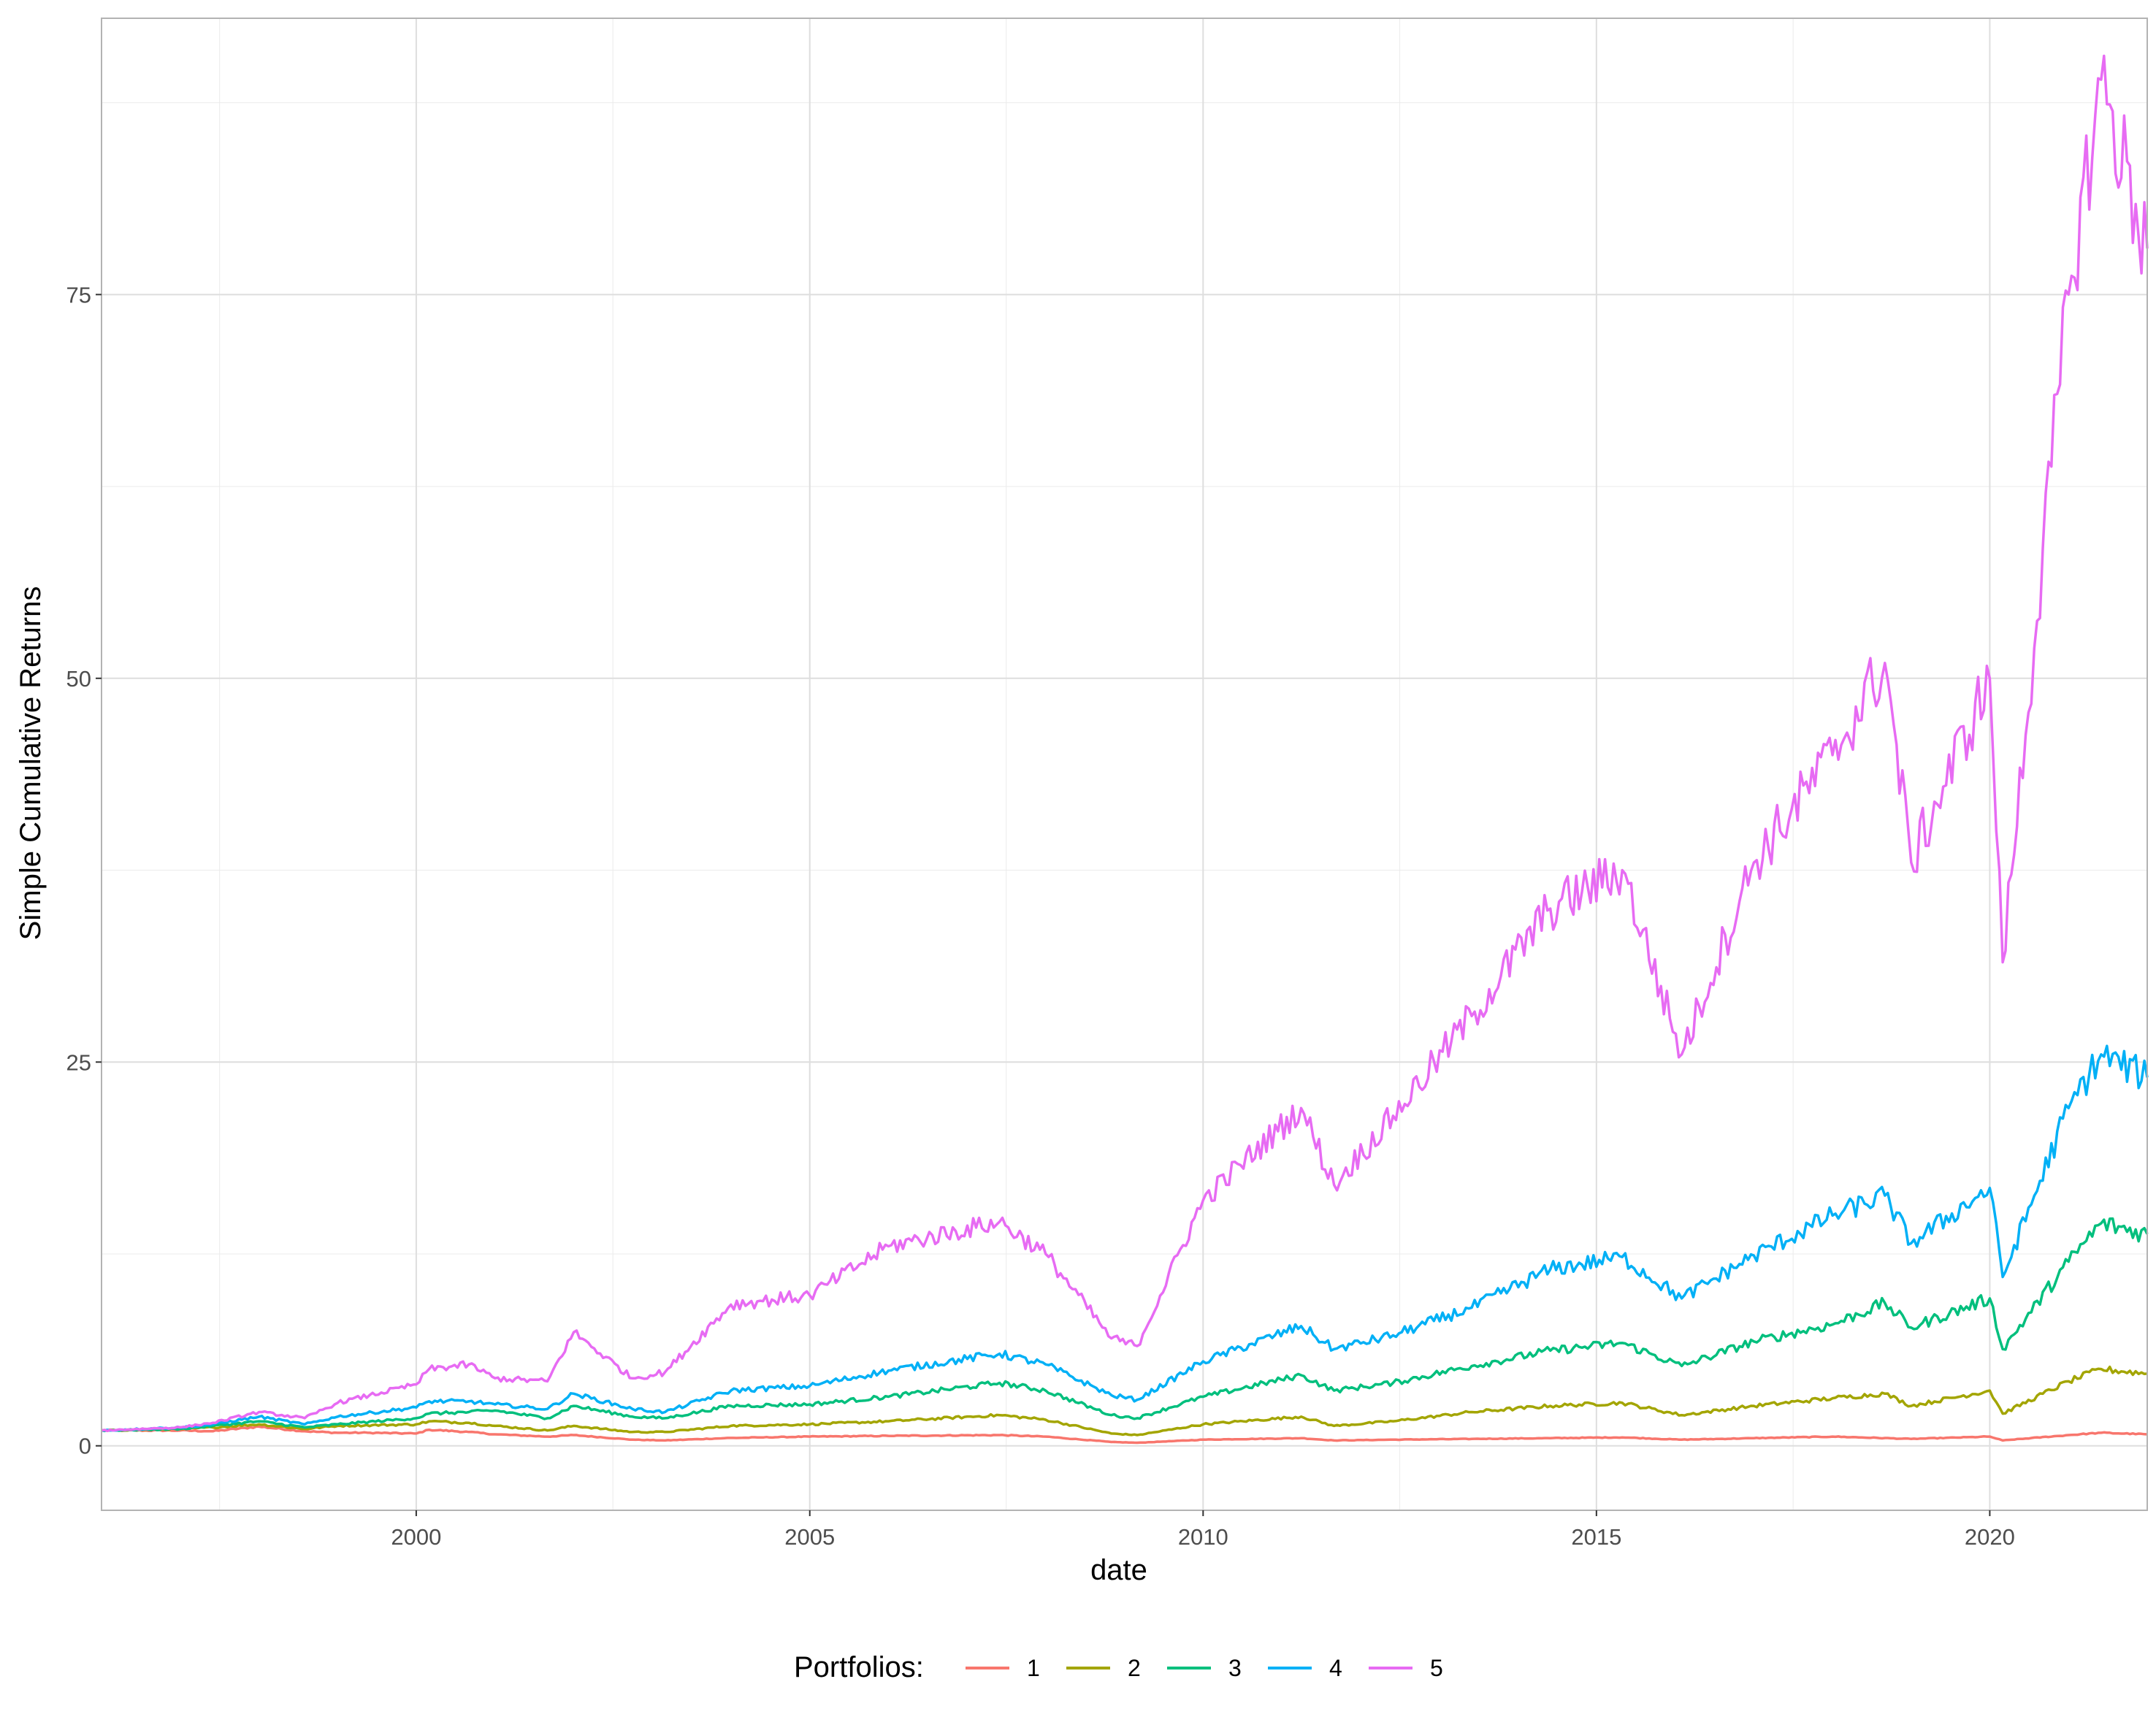 This screenshot has height=1725, width=2156. Describe the element at coordinates (1135, 1668) in the screenshot. I see `legend-label-2: 2` at that location.